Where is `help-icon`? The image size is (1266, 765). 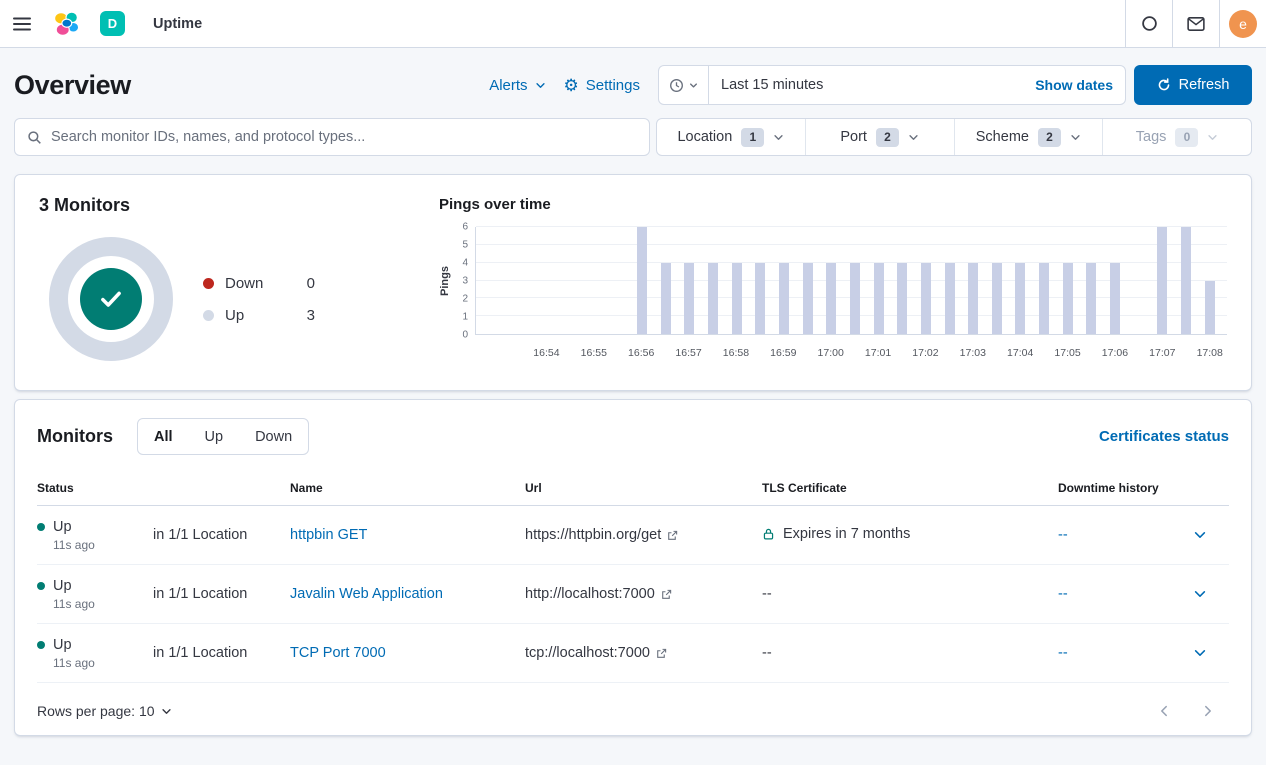
help-icon is located at coordinates (1149, 23).